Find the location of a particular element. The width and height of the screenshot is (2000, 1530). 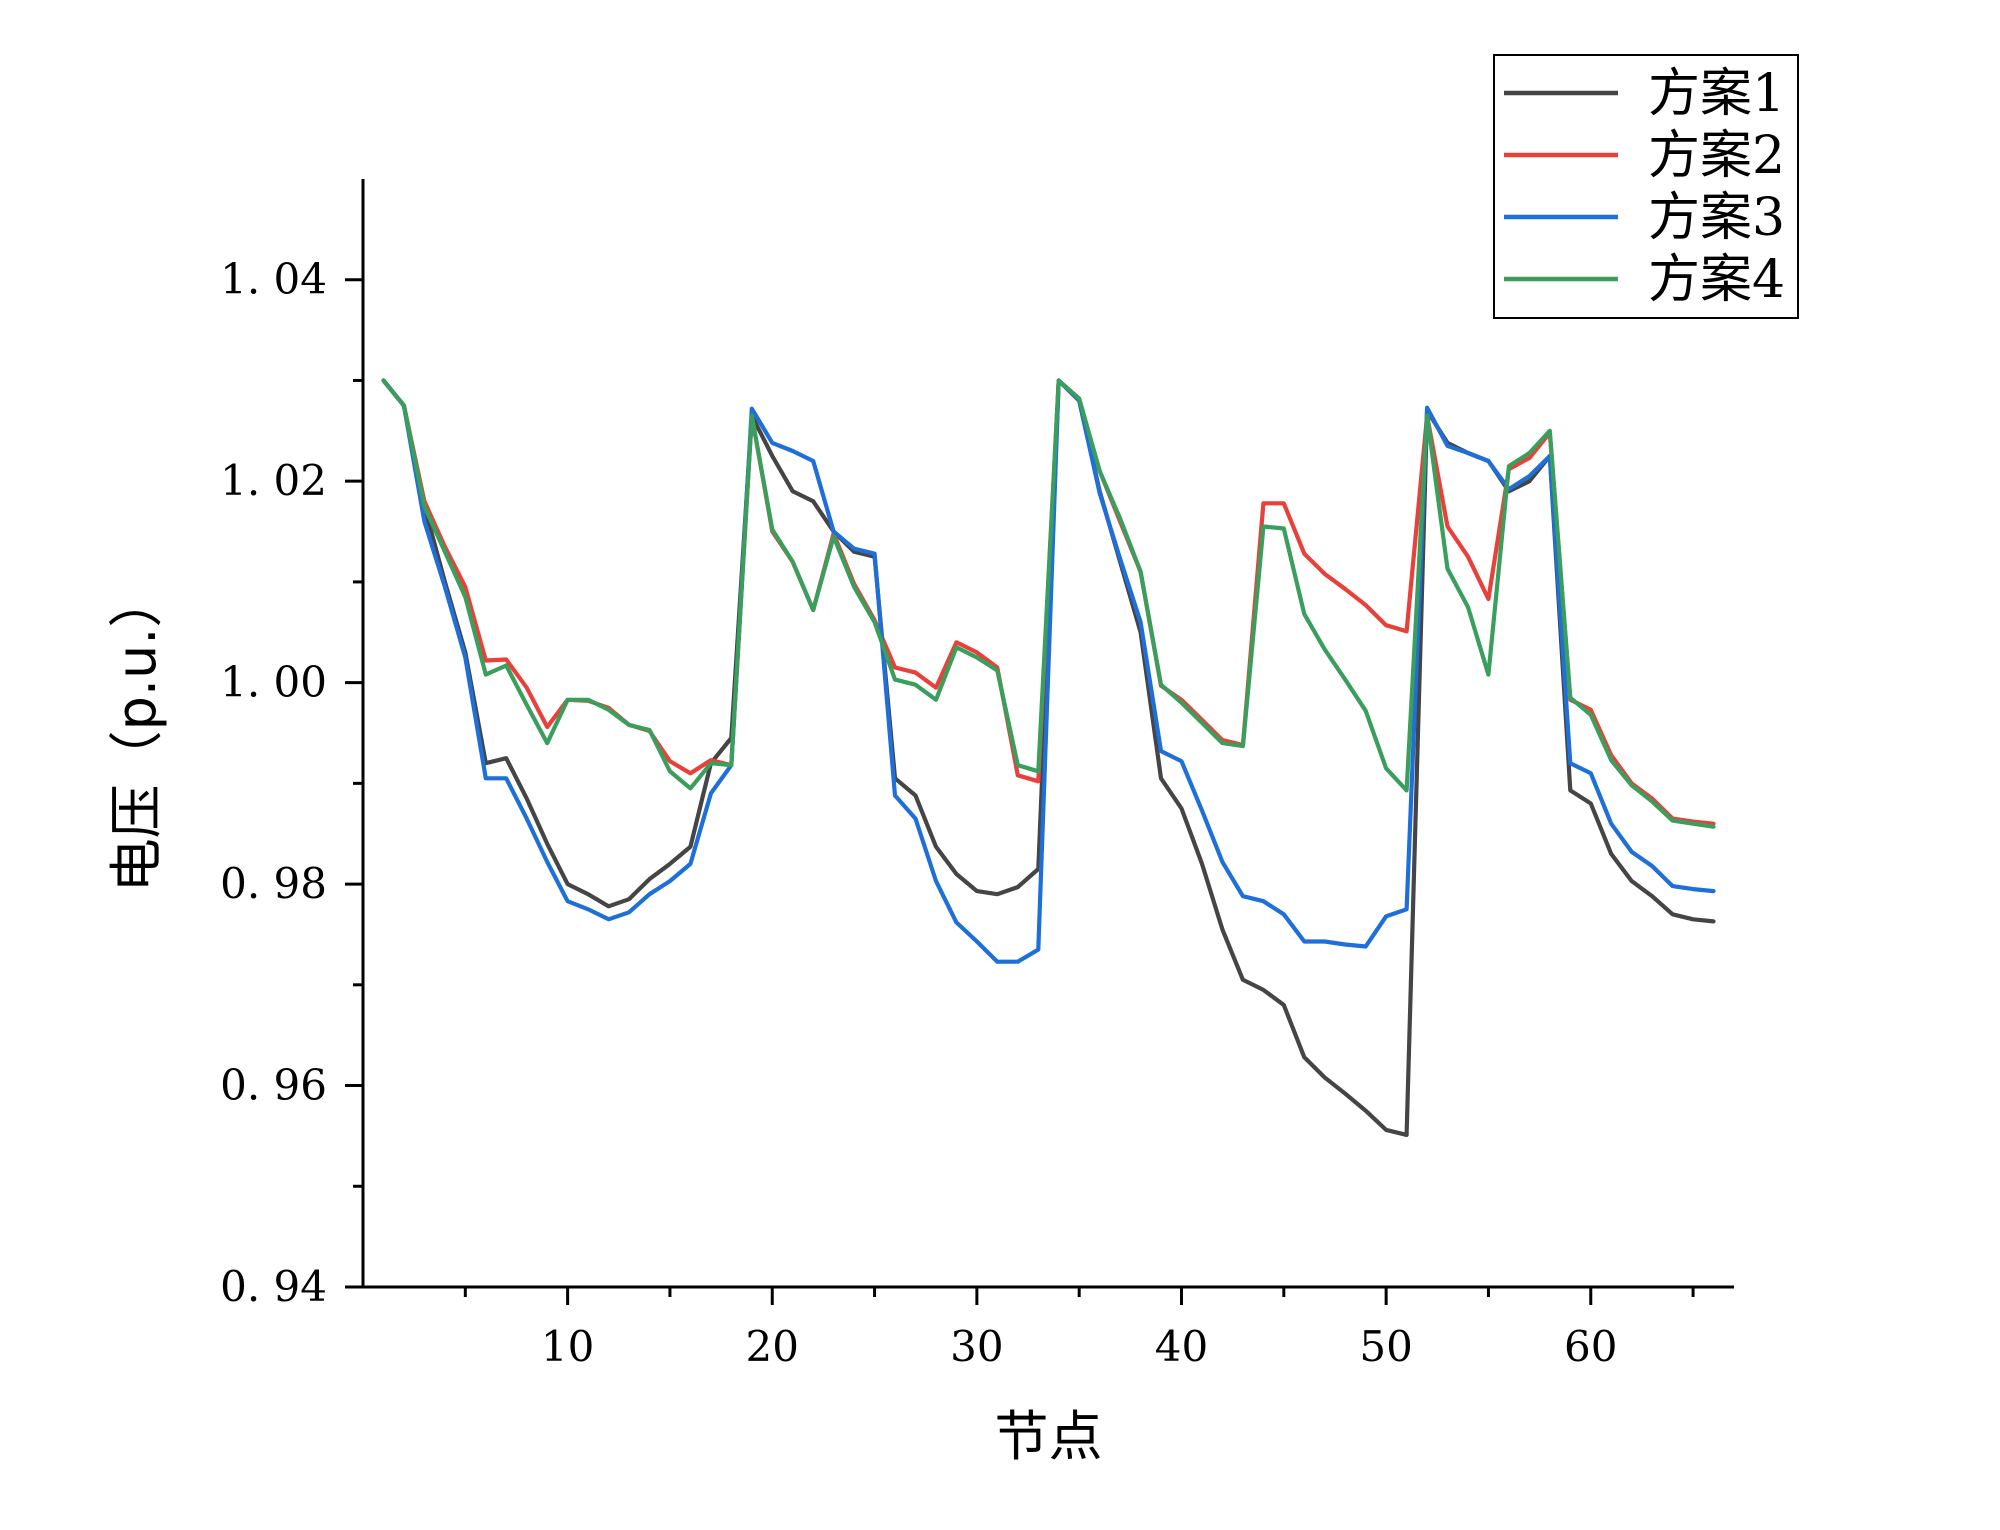

y-tick-label: 1. 04 is located at coordinates (273, 279).